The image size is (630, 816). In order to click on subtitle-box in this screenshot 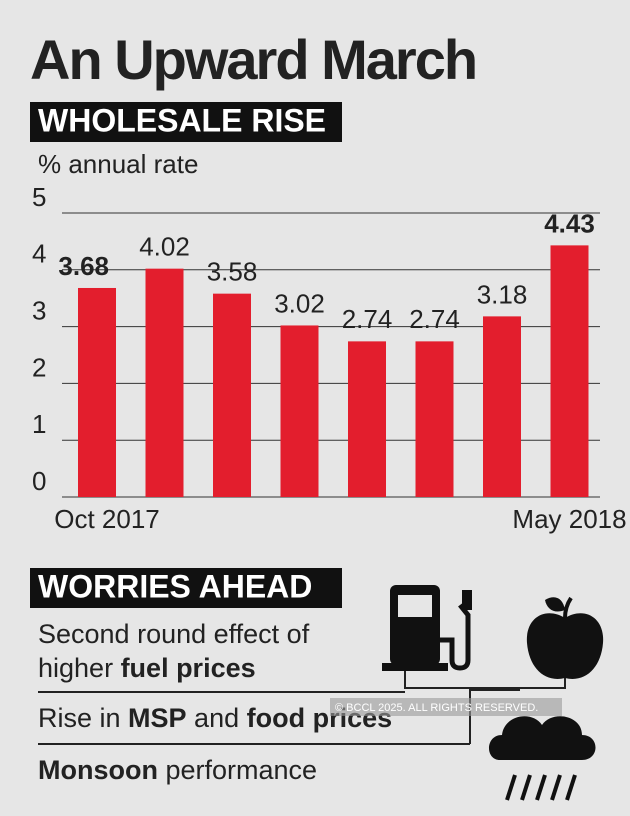, I will do `click(186, 122)`.